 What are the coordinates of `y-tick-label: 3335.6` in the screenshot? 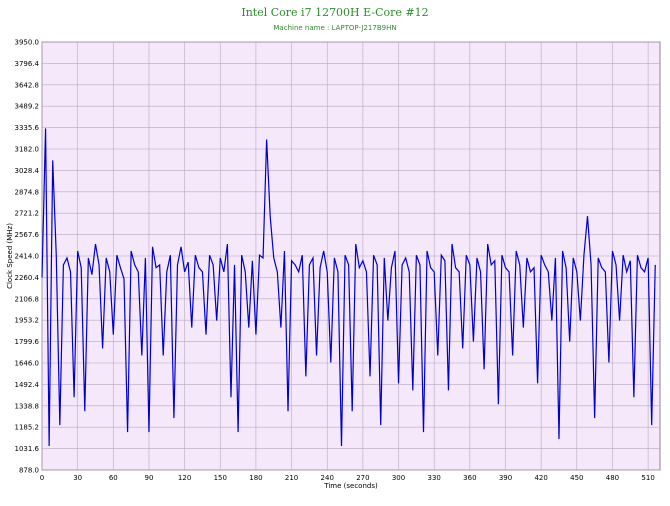 It's located at (27, 128).